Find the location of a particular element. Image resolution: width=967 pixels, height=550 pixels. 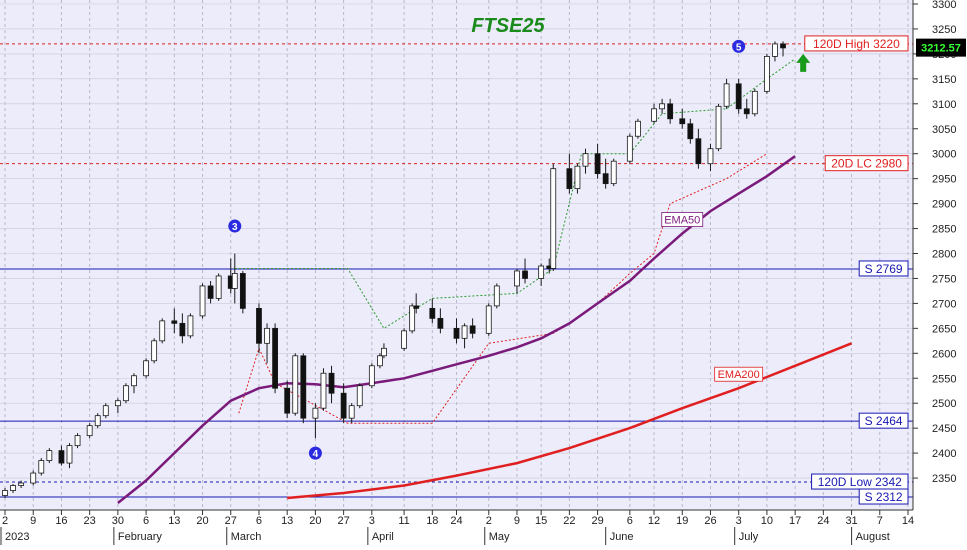

up-arrow-icon is located at coordinates (803, 62).